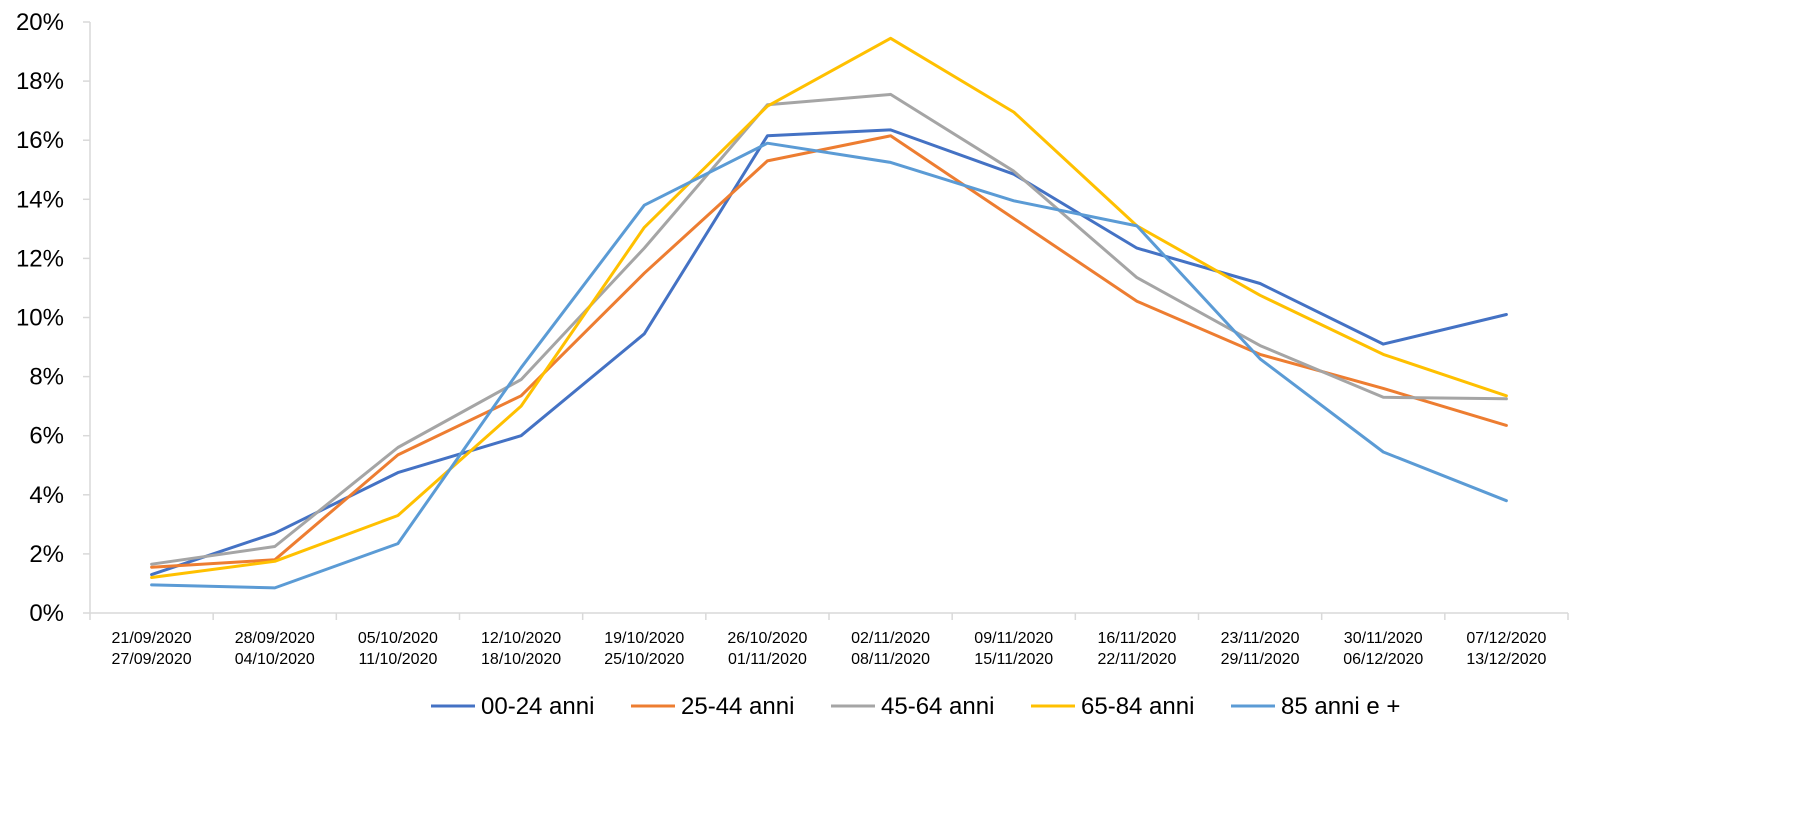 The image size is (1812, 832). I want to click on x-tick-label: 02/11/2020 08/11/2020, so click(890, 649).